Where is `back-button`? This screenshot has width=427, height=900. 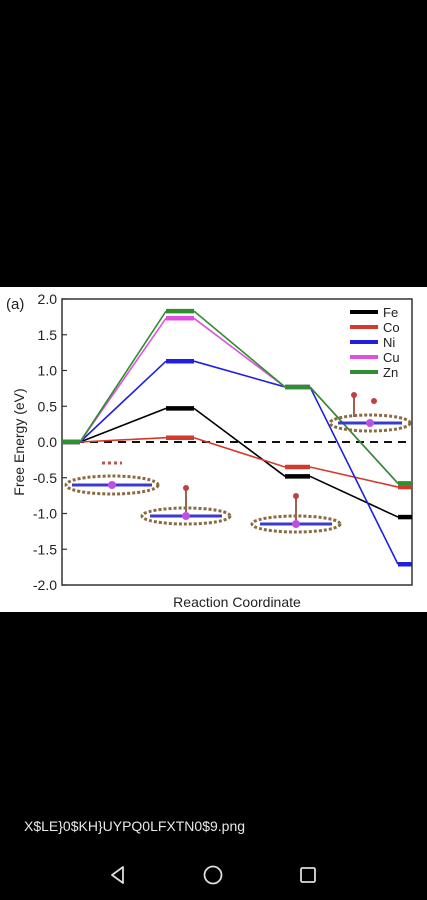
back-button is located at coordinates (118, 875).